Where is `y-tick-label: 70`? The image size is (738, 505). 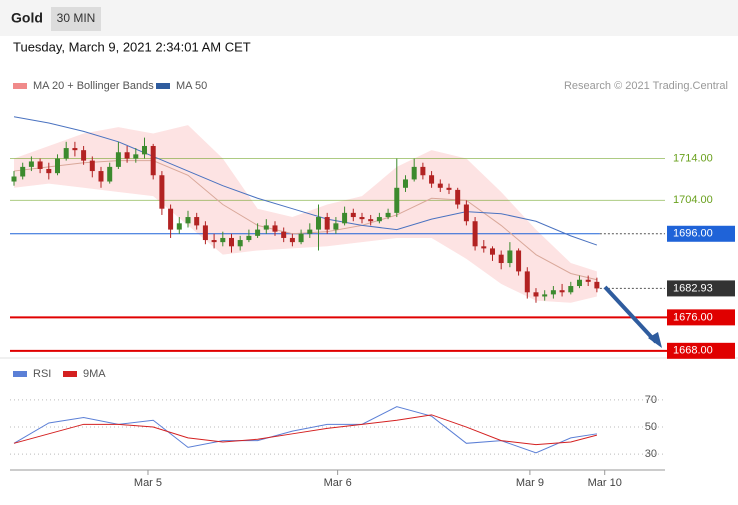 y-tick-label: 70 is located at coordinates (651, 400).